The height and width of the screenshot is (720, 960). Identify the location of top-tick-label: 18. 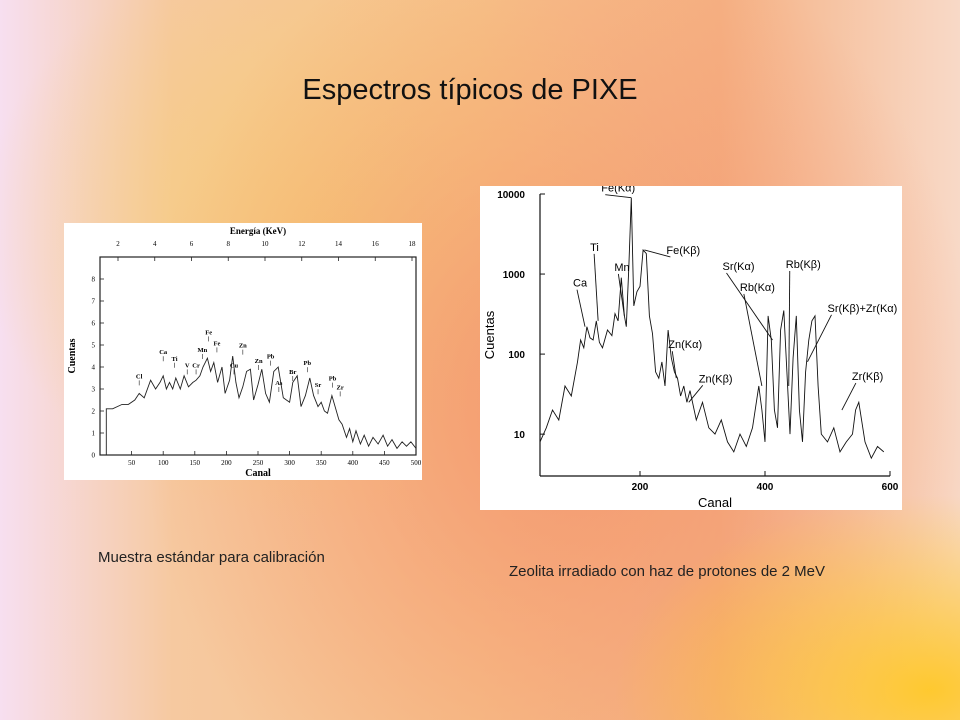
(413, 244).